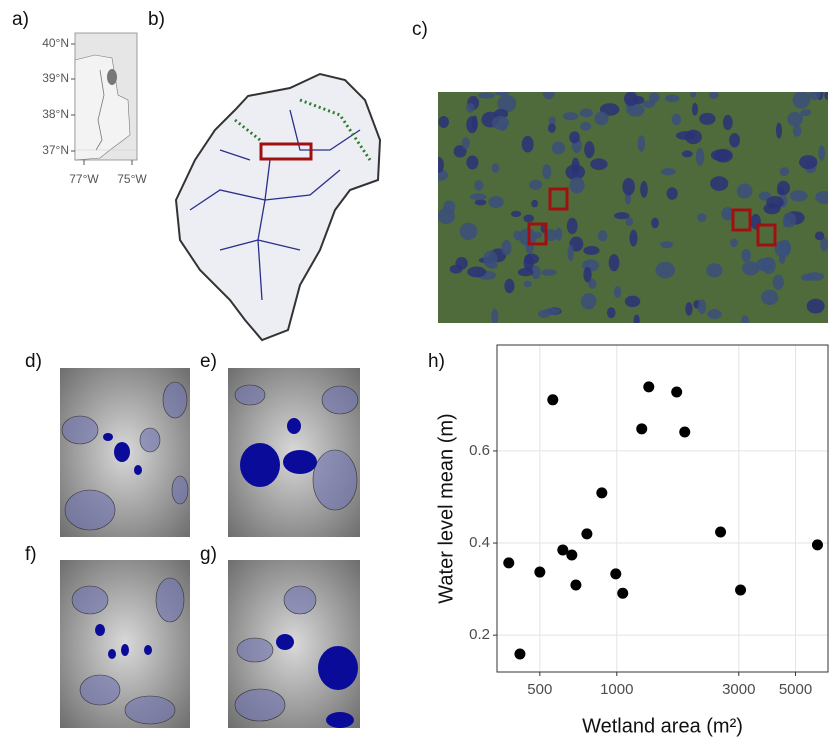 This screenshot has height=750, width=829. I want to click on watershed-map, so click(278, 207).